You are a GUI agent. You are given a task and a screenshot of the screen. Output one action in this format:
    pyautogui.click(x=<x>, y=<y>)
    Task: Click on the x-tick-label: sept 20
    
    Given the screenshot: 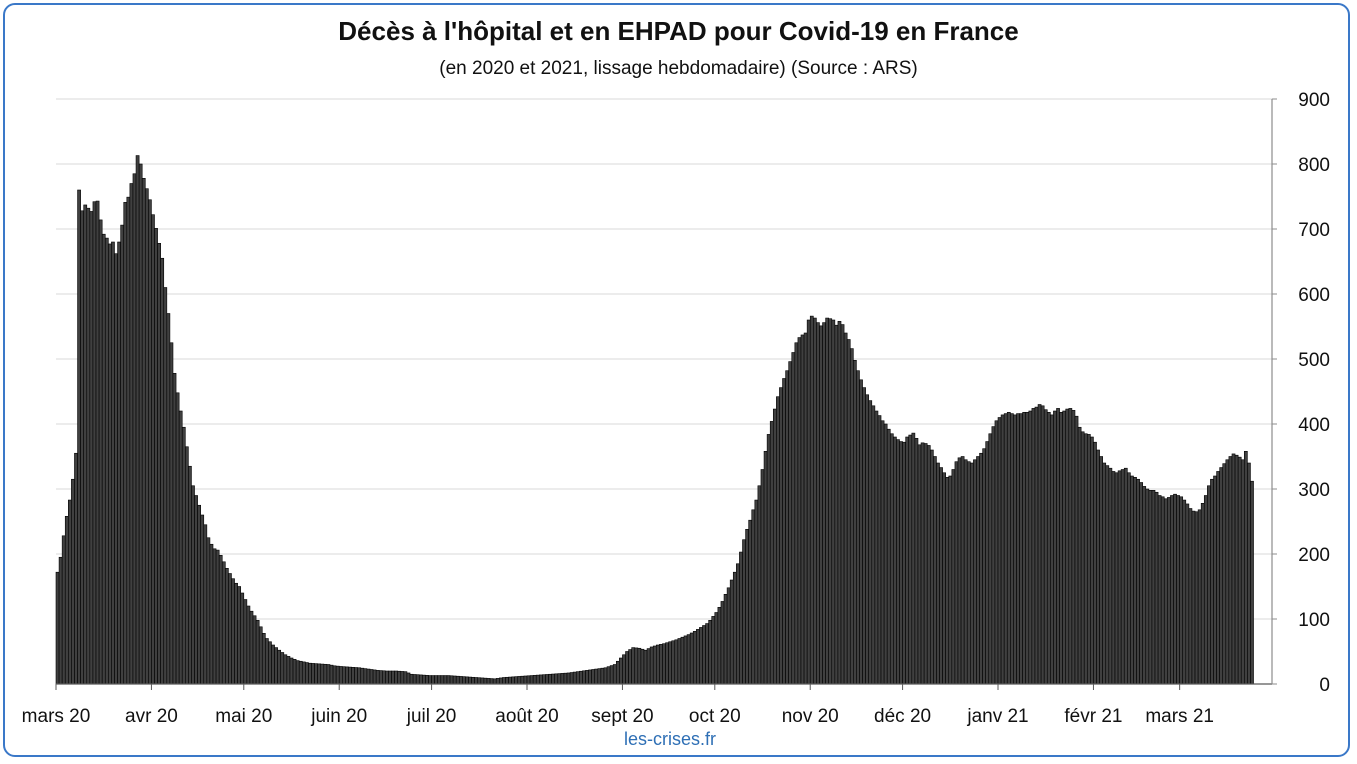 What is the action you would take?
    pyautogui.click(x=622, y=716)
    